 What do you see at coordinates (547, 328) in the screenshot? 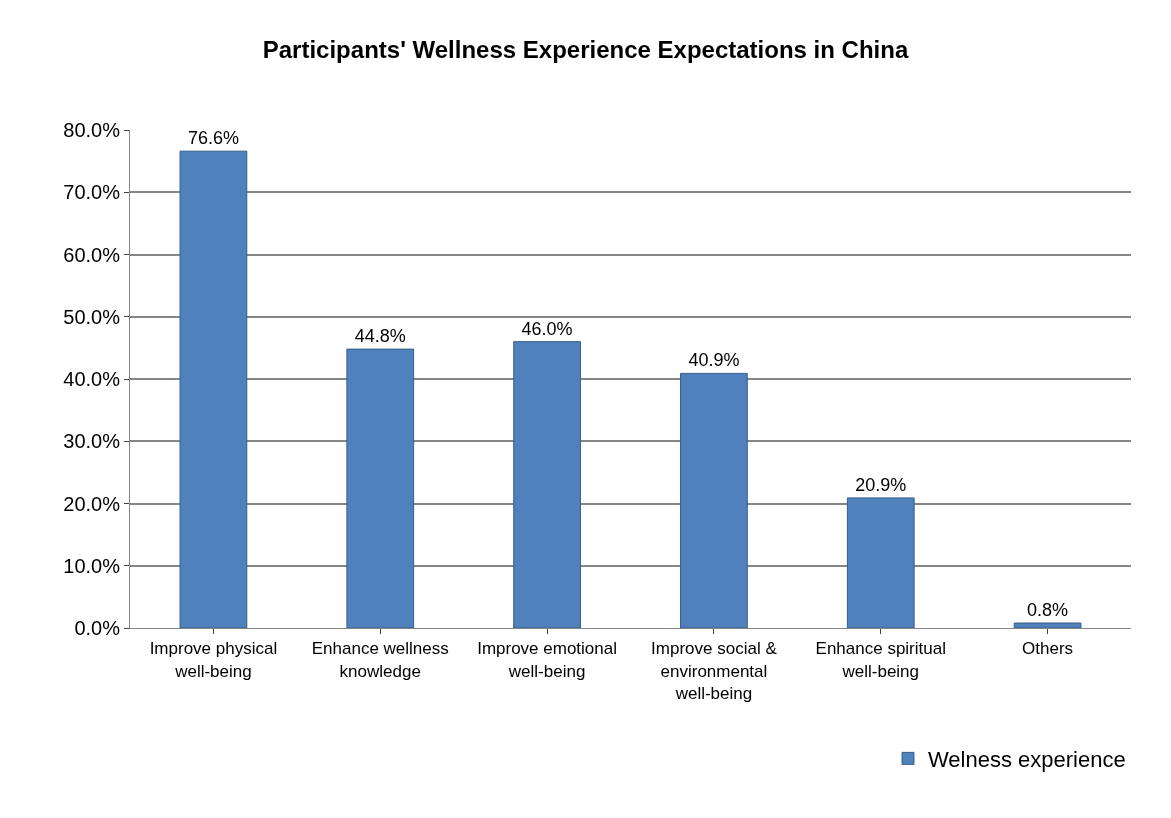
I see `data-label: 46.0%` at bounding box center [547, 328].